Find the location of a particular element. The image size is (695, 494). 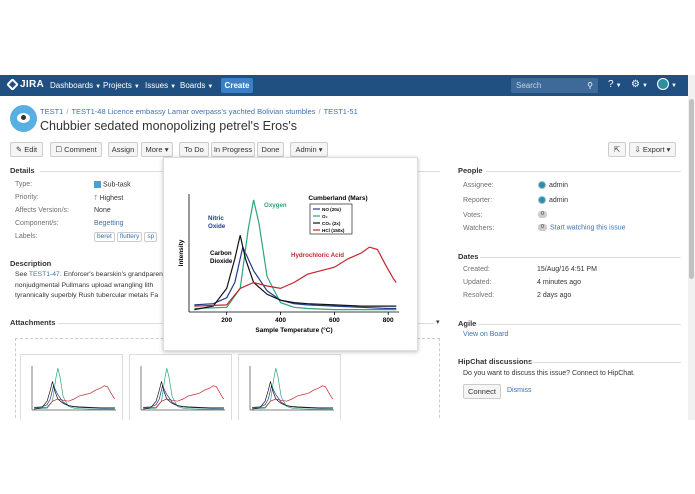

annotation-label: Oxide is located at coordinates (217, 226).